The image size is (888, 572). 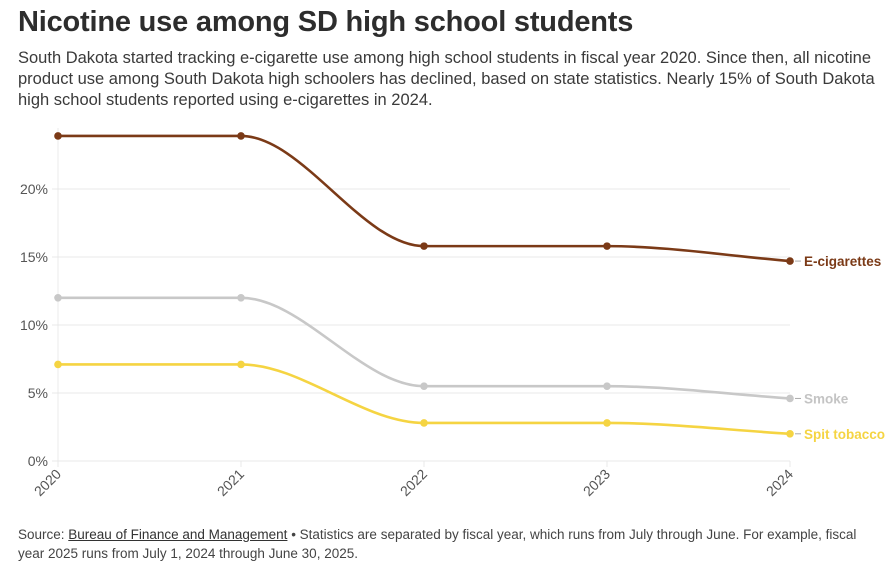 What do you see at coordinates (230, 482) in the screenshot?
I see `x-tick-label: 2021` at bounding box center [230, 482].